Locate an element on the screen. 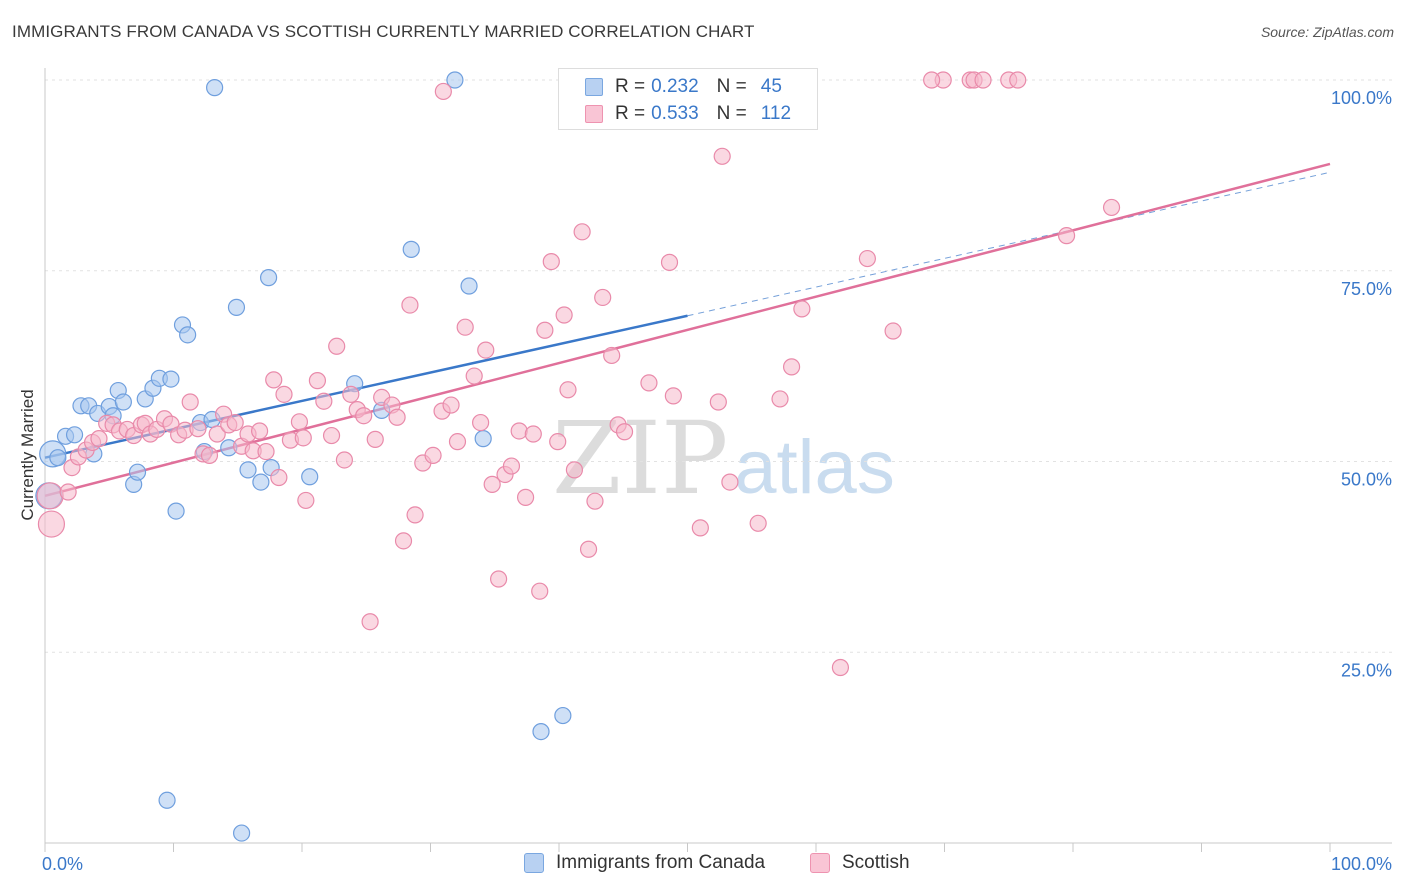 This screenshot has width=1406, height=892. series-legend: Immigrants from Canada Scottish is located at coordinates (703, 864).